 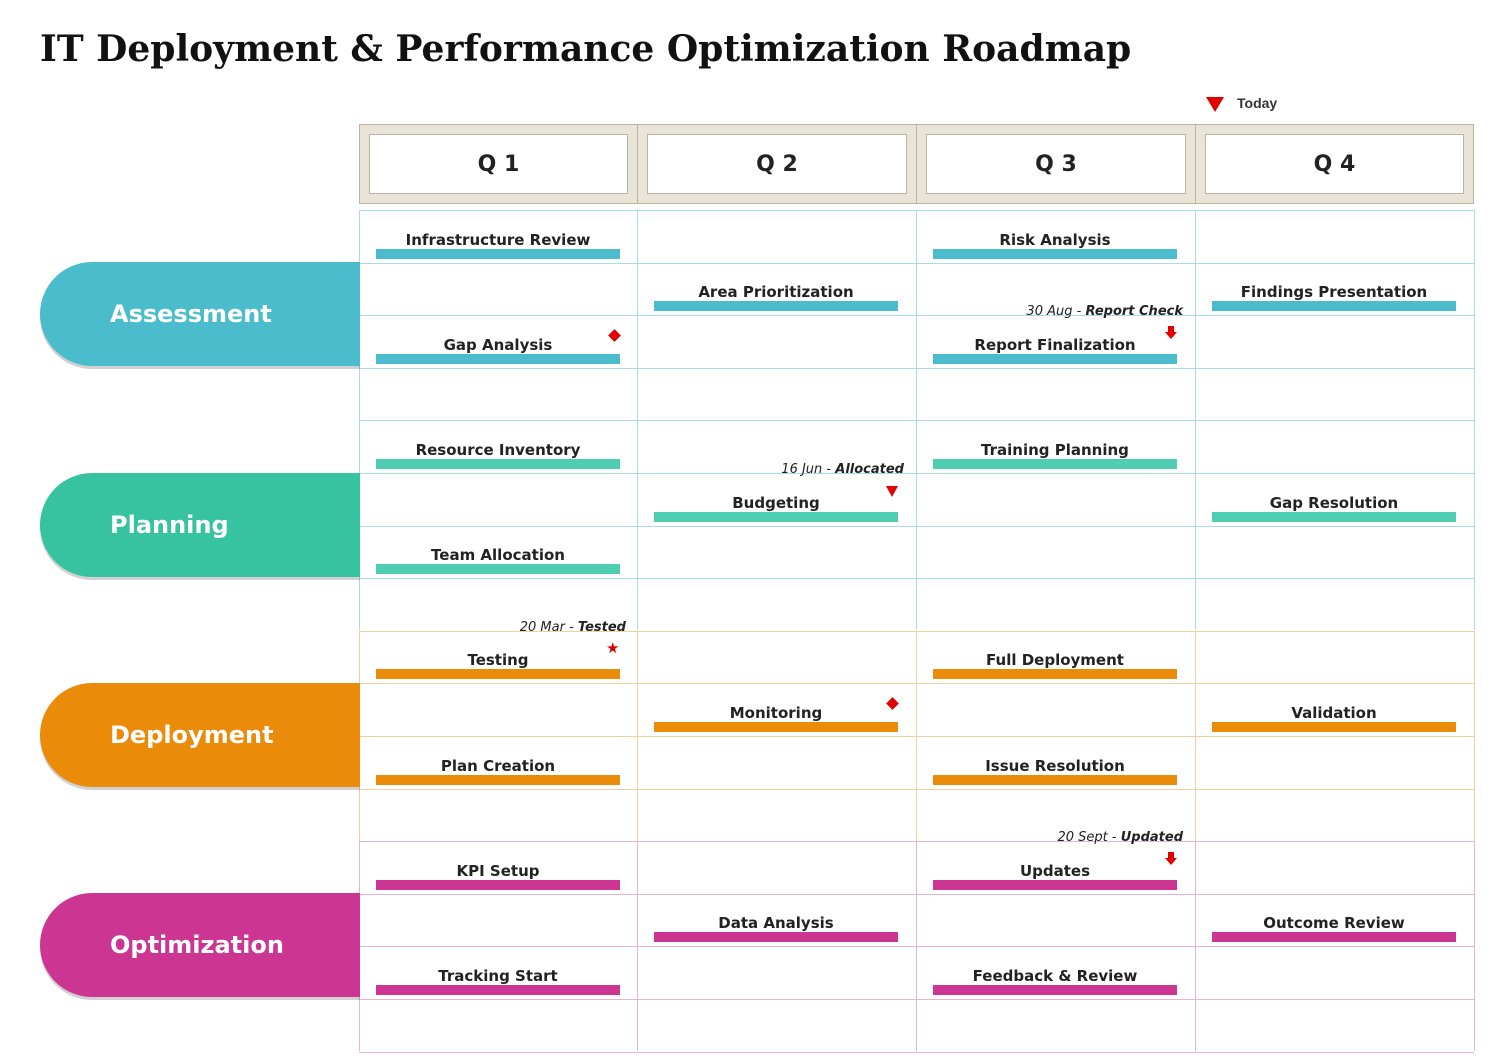 I want to click on task-findings-presentation: Findings Presentation, so click(x=1334, y=291).